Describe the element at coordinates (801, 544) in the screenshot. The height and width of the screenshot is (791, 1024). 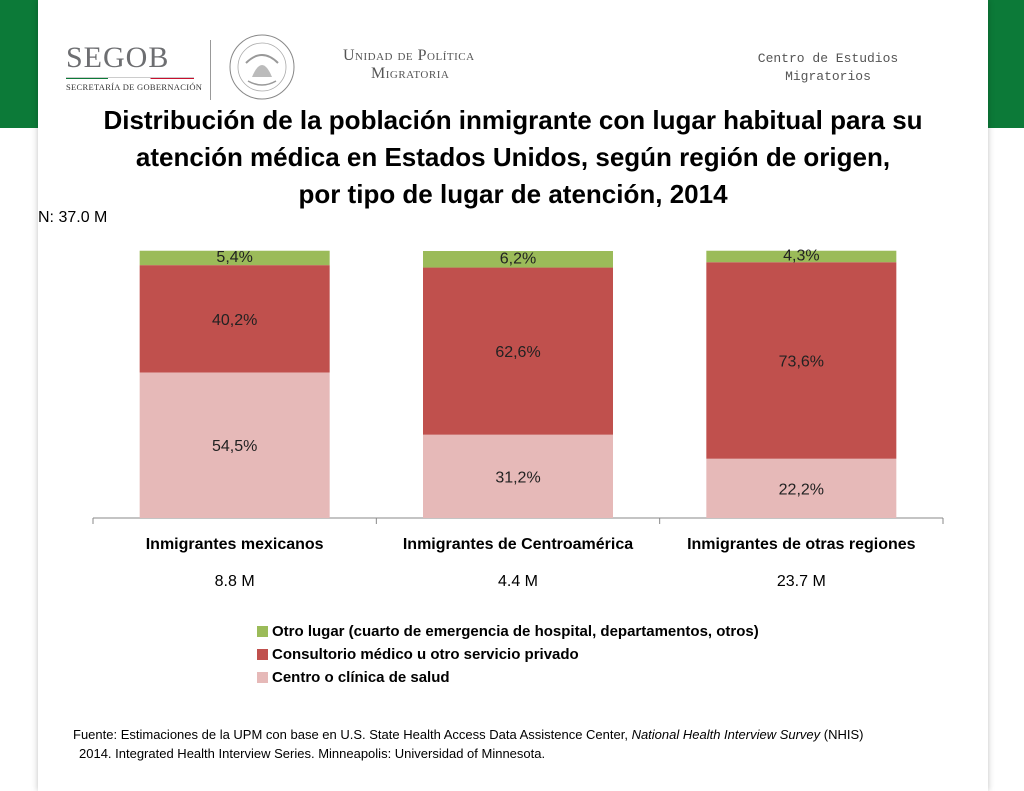
I see `category-tick-label: Inmigrantes de otras regiones` at that location.